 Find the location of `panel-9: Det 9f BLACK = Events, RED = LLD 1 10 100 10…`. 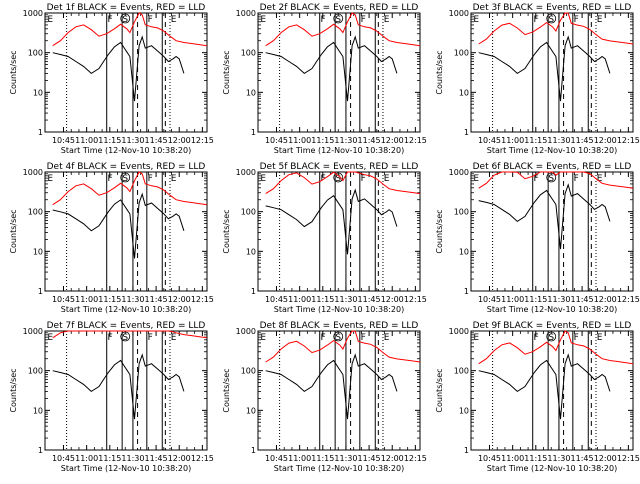

panel-9: Det 9f BLACK = Events, RED = LLD 1 10 100 10… is located at coordinates (537, 397).